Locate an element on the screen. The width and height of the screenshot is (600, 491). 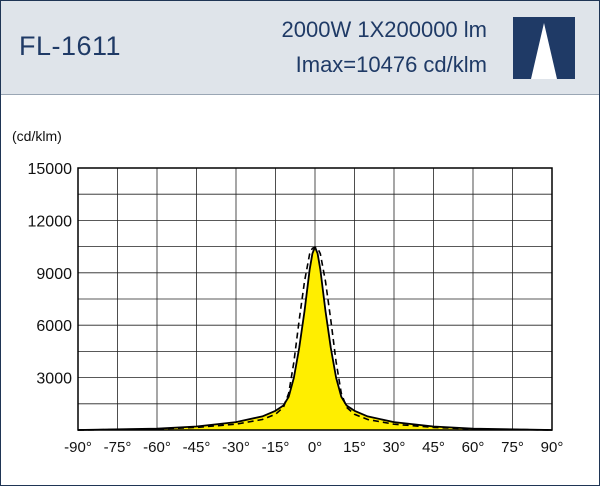
brand-logo-icon is located at coordinates (544, 48).